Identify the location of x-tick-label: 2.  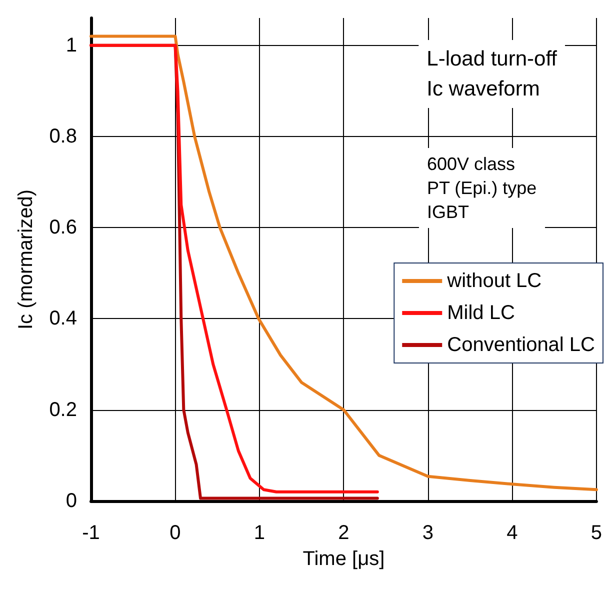
(344, 533).